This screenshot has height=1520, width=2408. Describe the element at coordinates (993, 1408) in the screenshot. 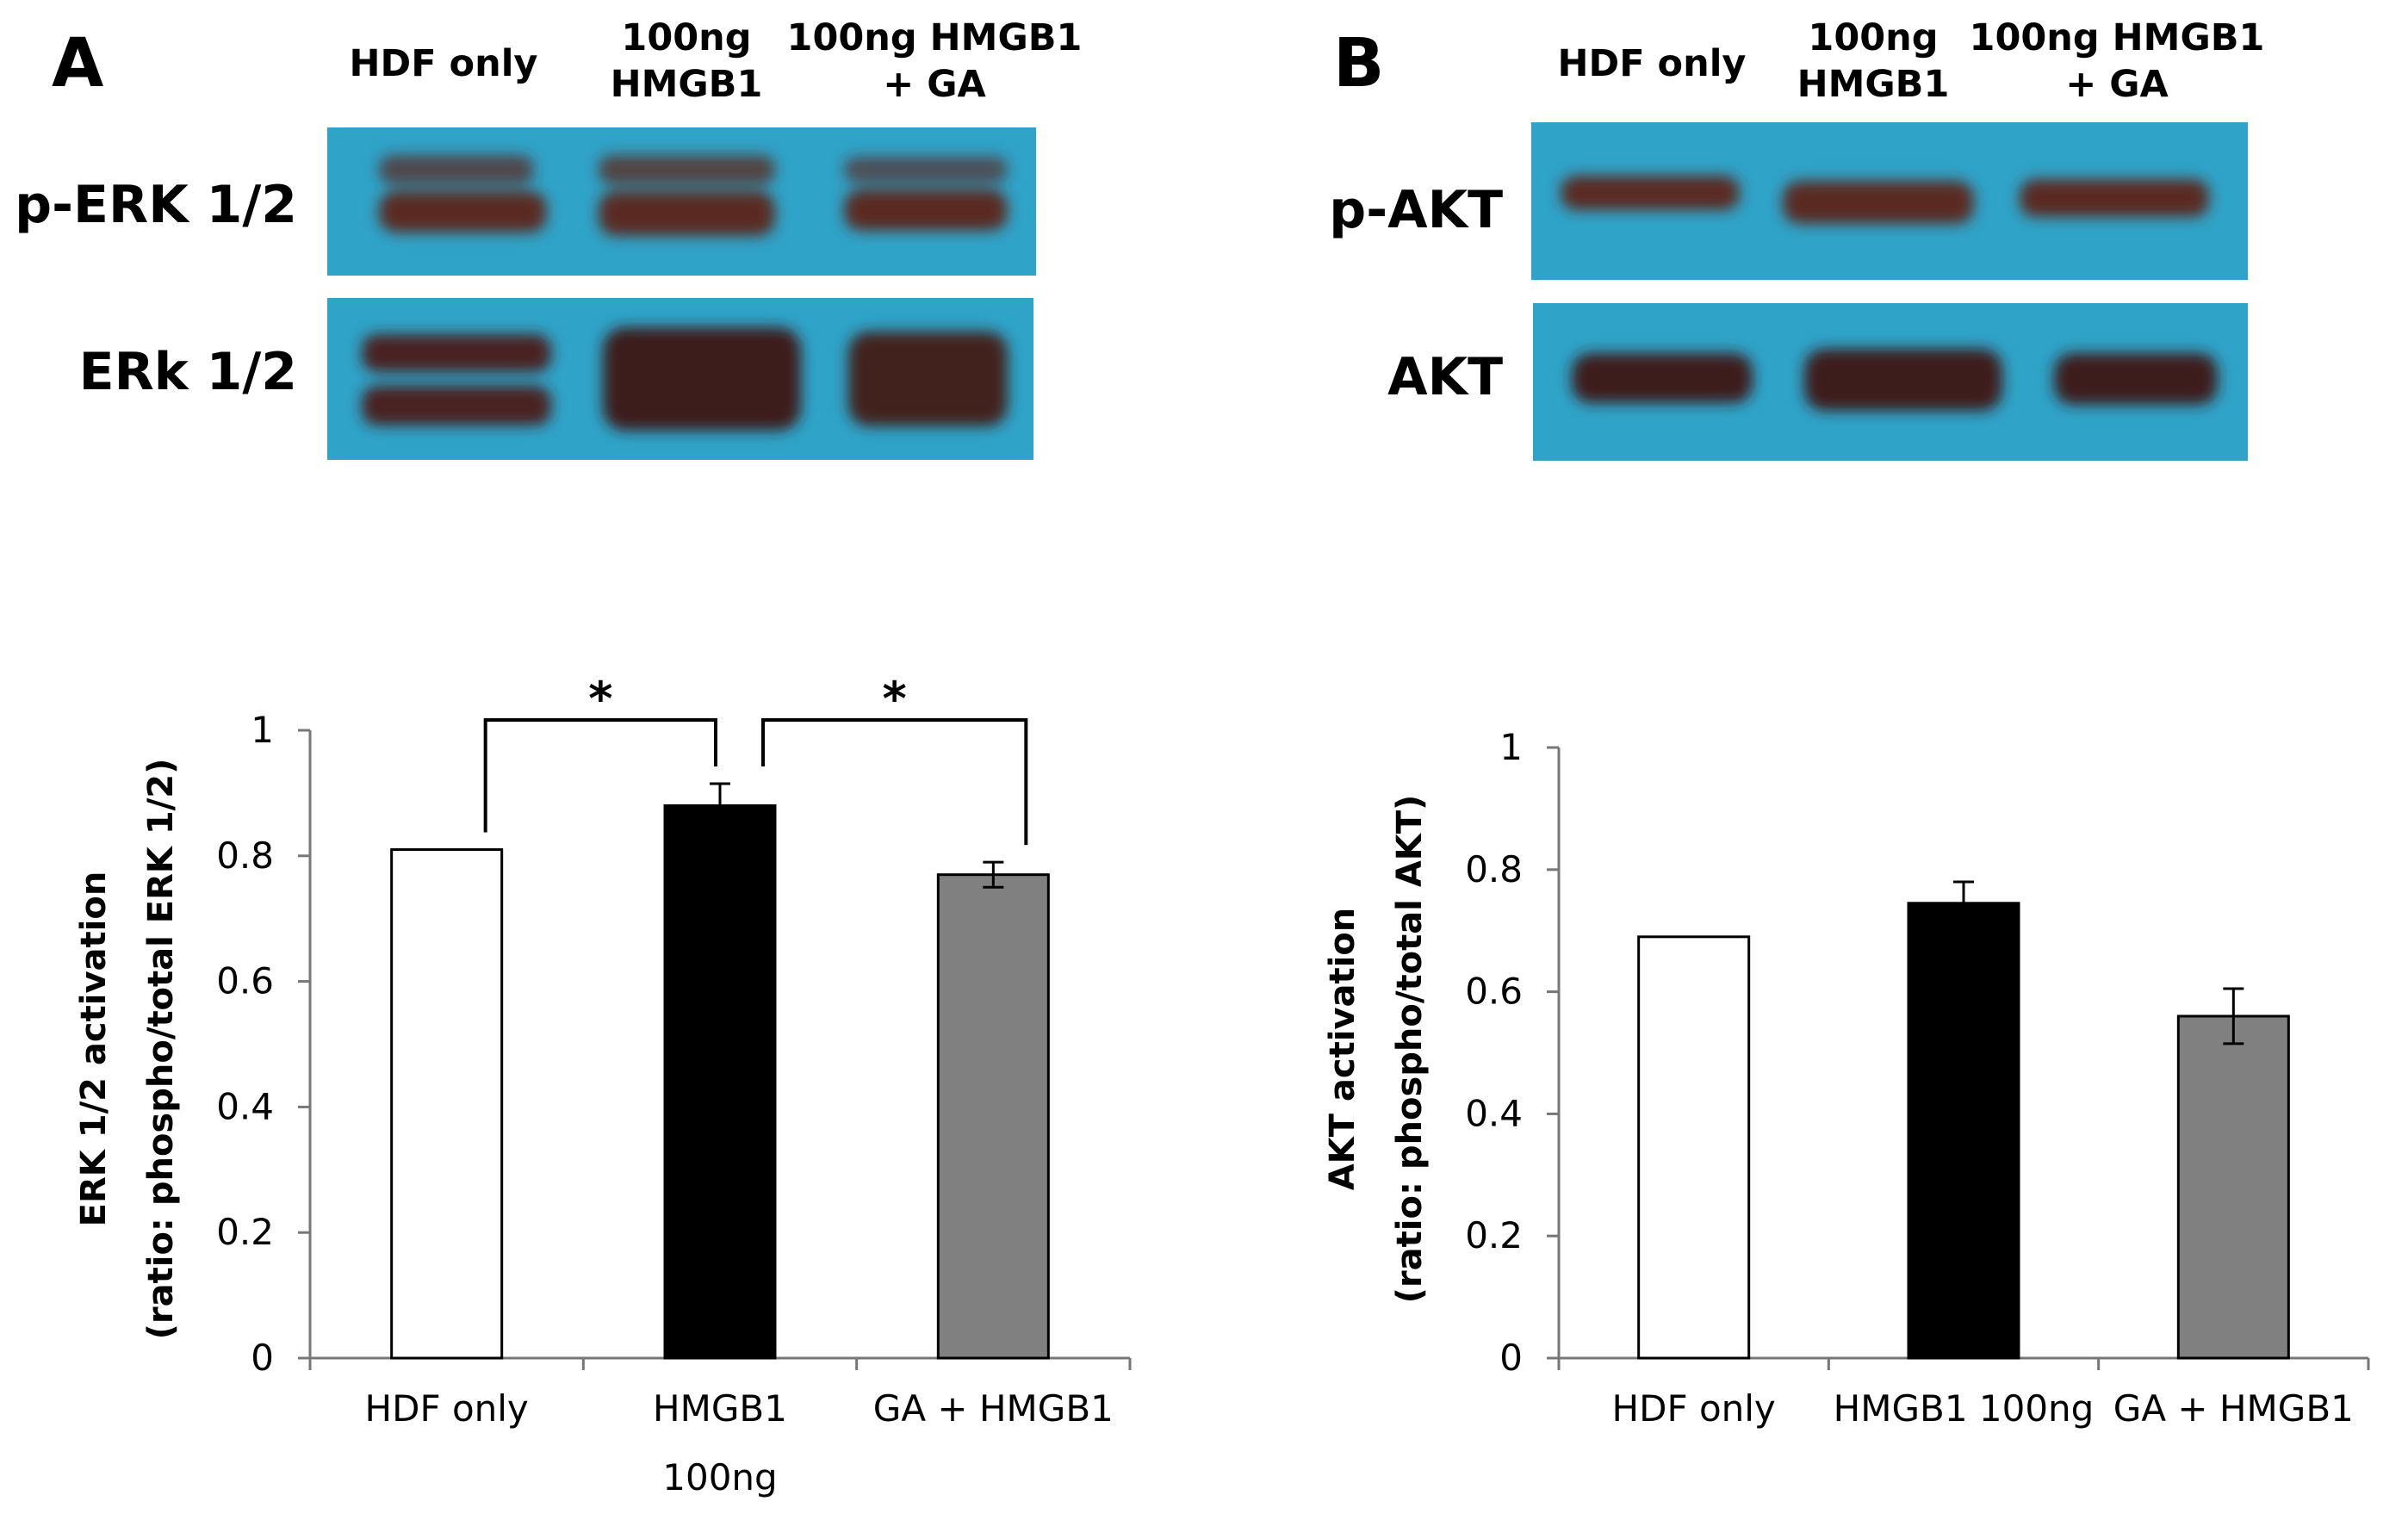

I see `erk-category-label-3: GA + HMGB1` at that location.